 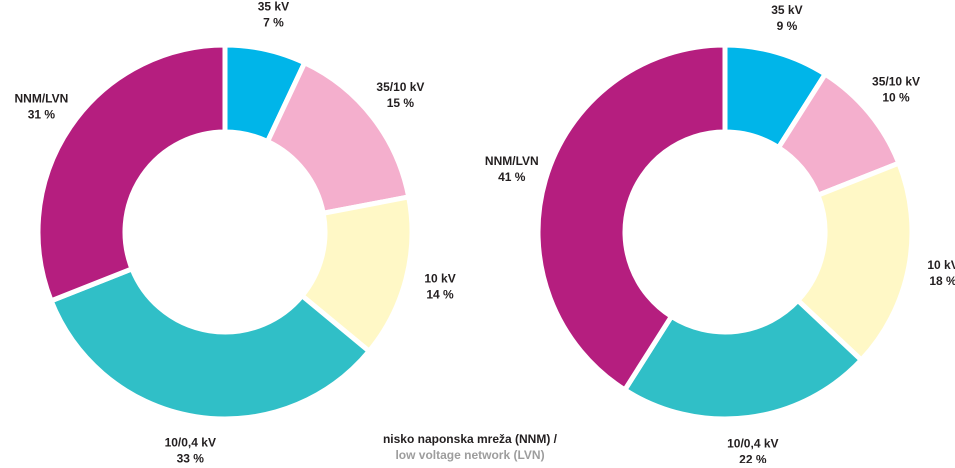 What do you see at coordinates (787, 26) in the screenshot?
I see `slice-value: 9 %` at bounding box center [787, 26].